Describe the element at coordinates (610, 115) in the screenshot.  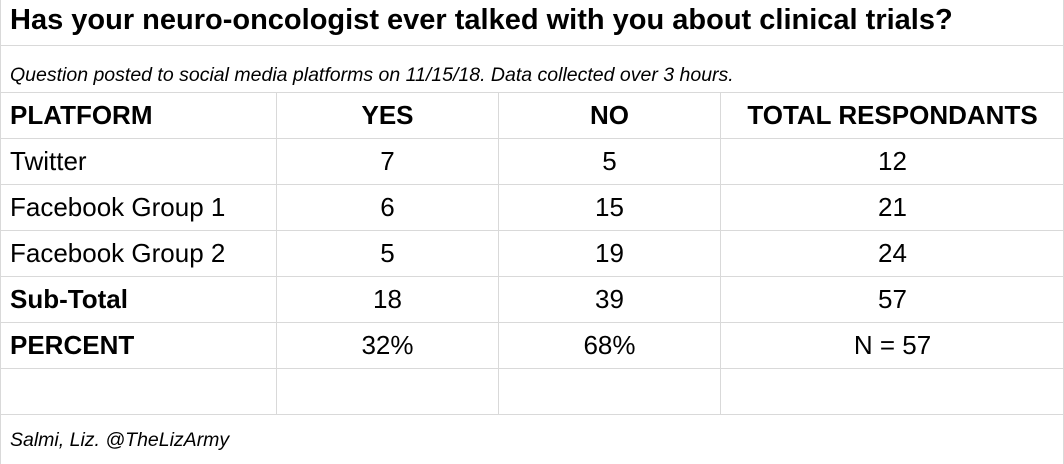
I see `header-no: NO` at that location.